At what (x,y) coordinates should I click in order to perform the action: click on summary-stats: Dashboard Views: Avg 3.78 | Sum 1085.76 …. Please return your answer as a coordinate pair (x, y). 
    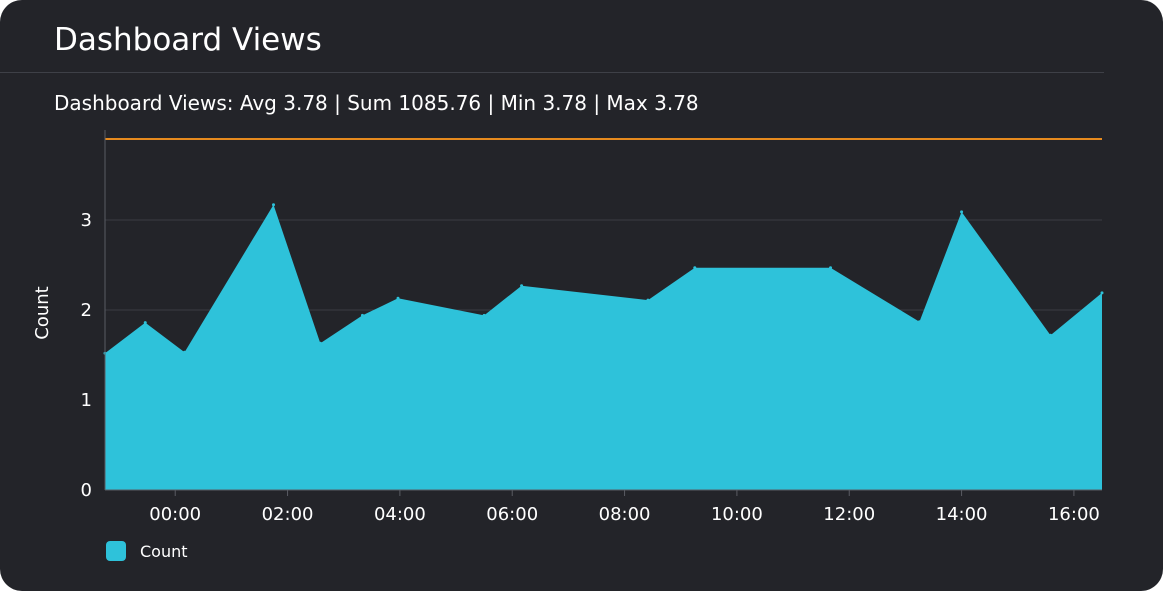
    Looking at the image, I should click on (376, 103).